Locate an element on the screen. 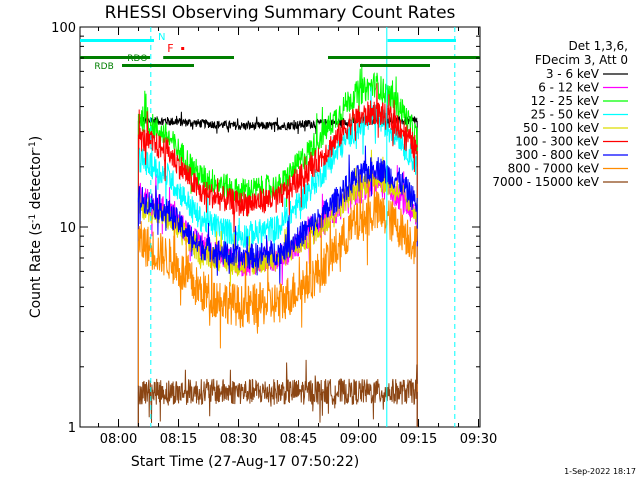 This screenshot has height=480, width=640. legend-label-2: 12 - 25 keV is located at coordinates (565, 101).